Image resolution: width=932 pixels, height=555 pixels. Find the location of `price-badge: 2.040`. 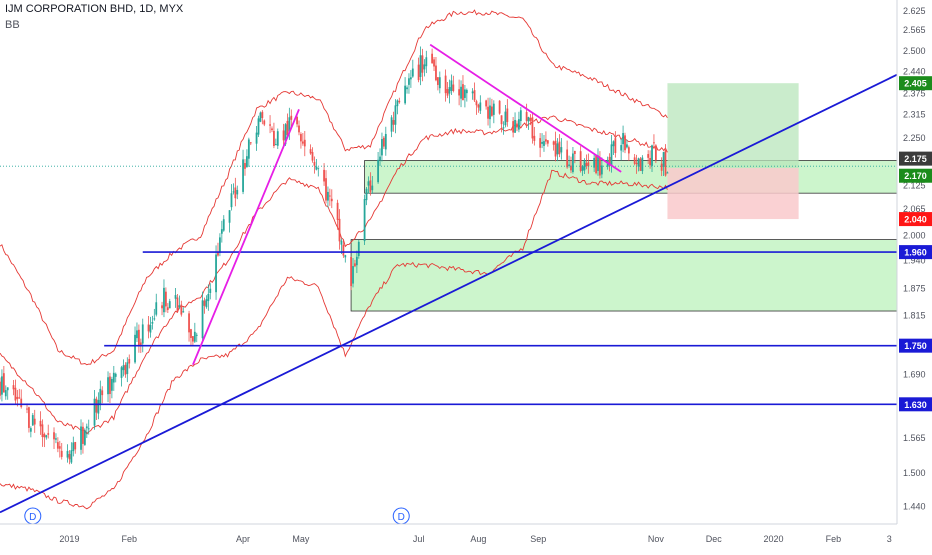

price-badge: 2.040 is located at coordinates (915, 219).